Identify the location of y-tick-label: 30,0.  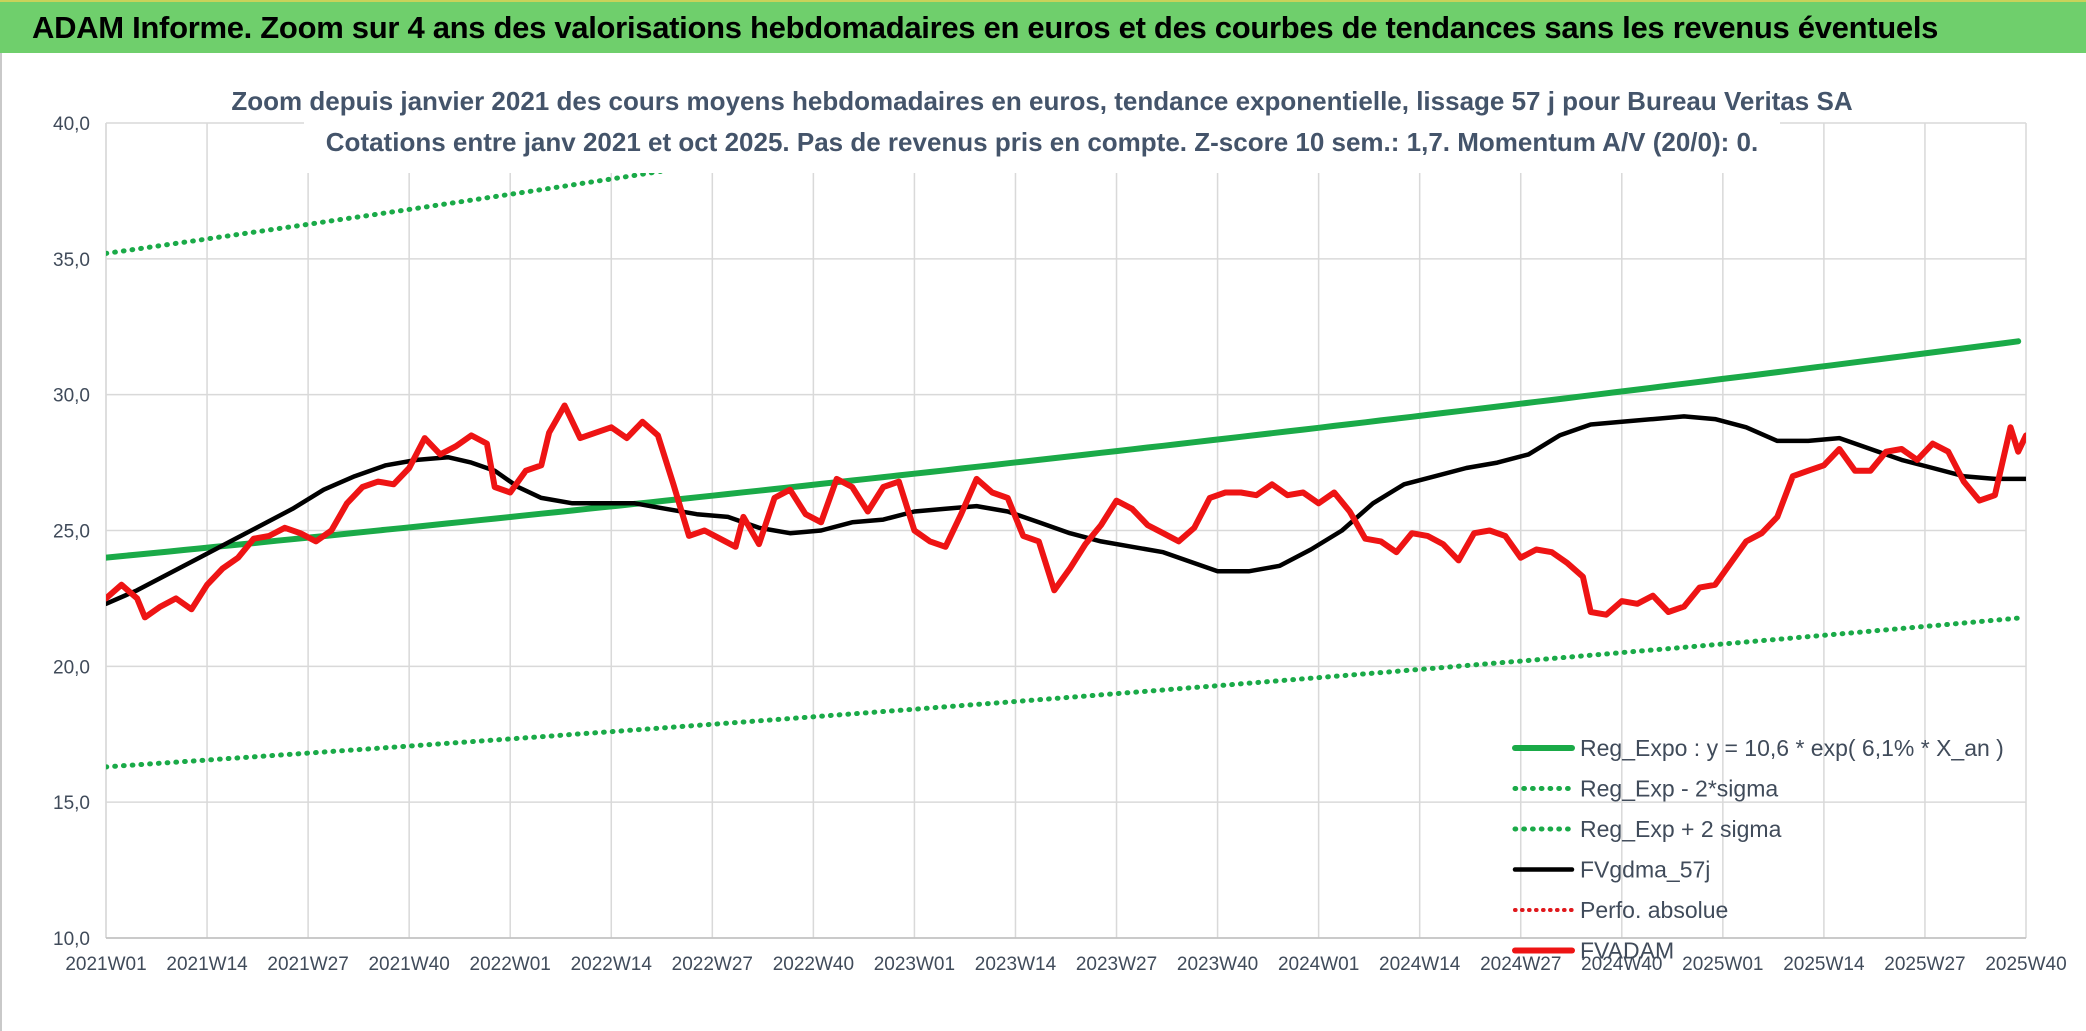
(71, 396).